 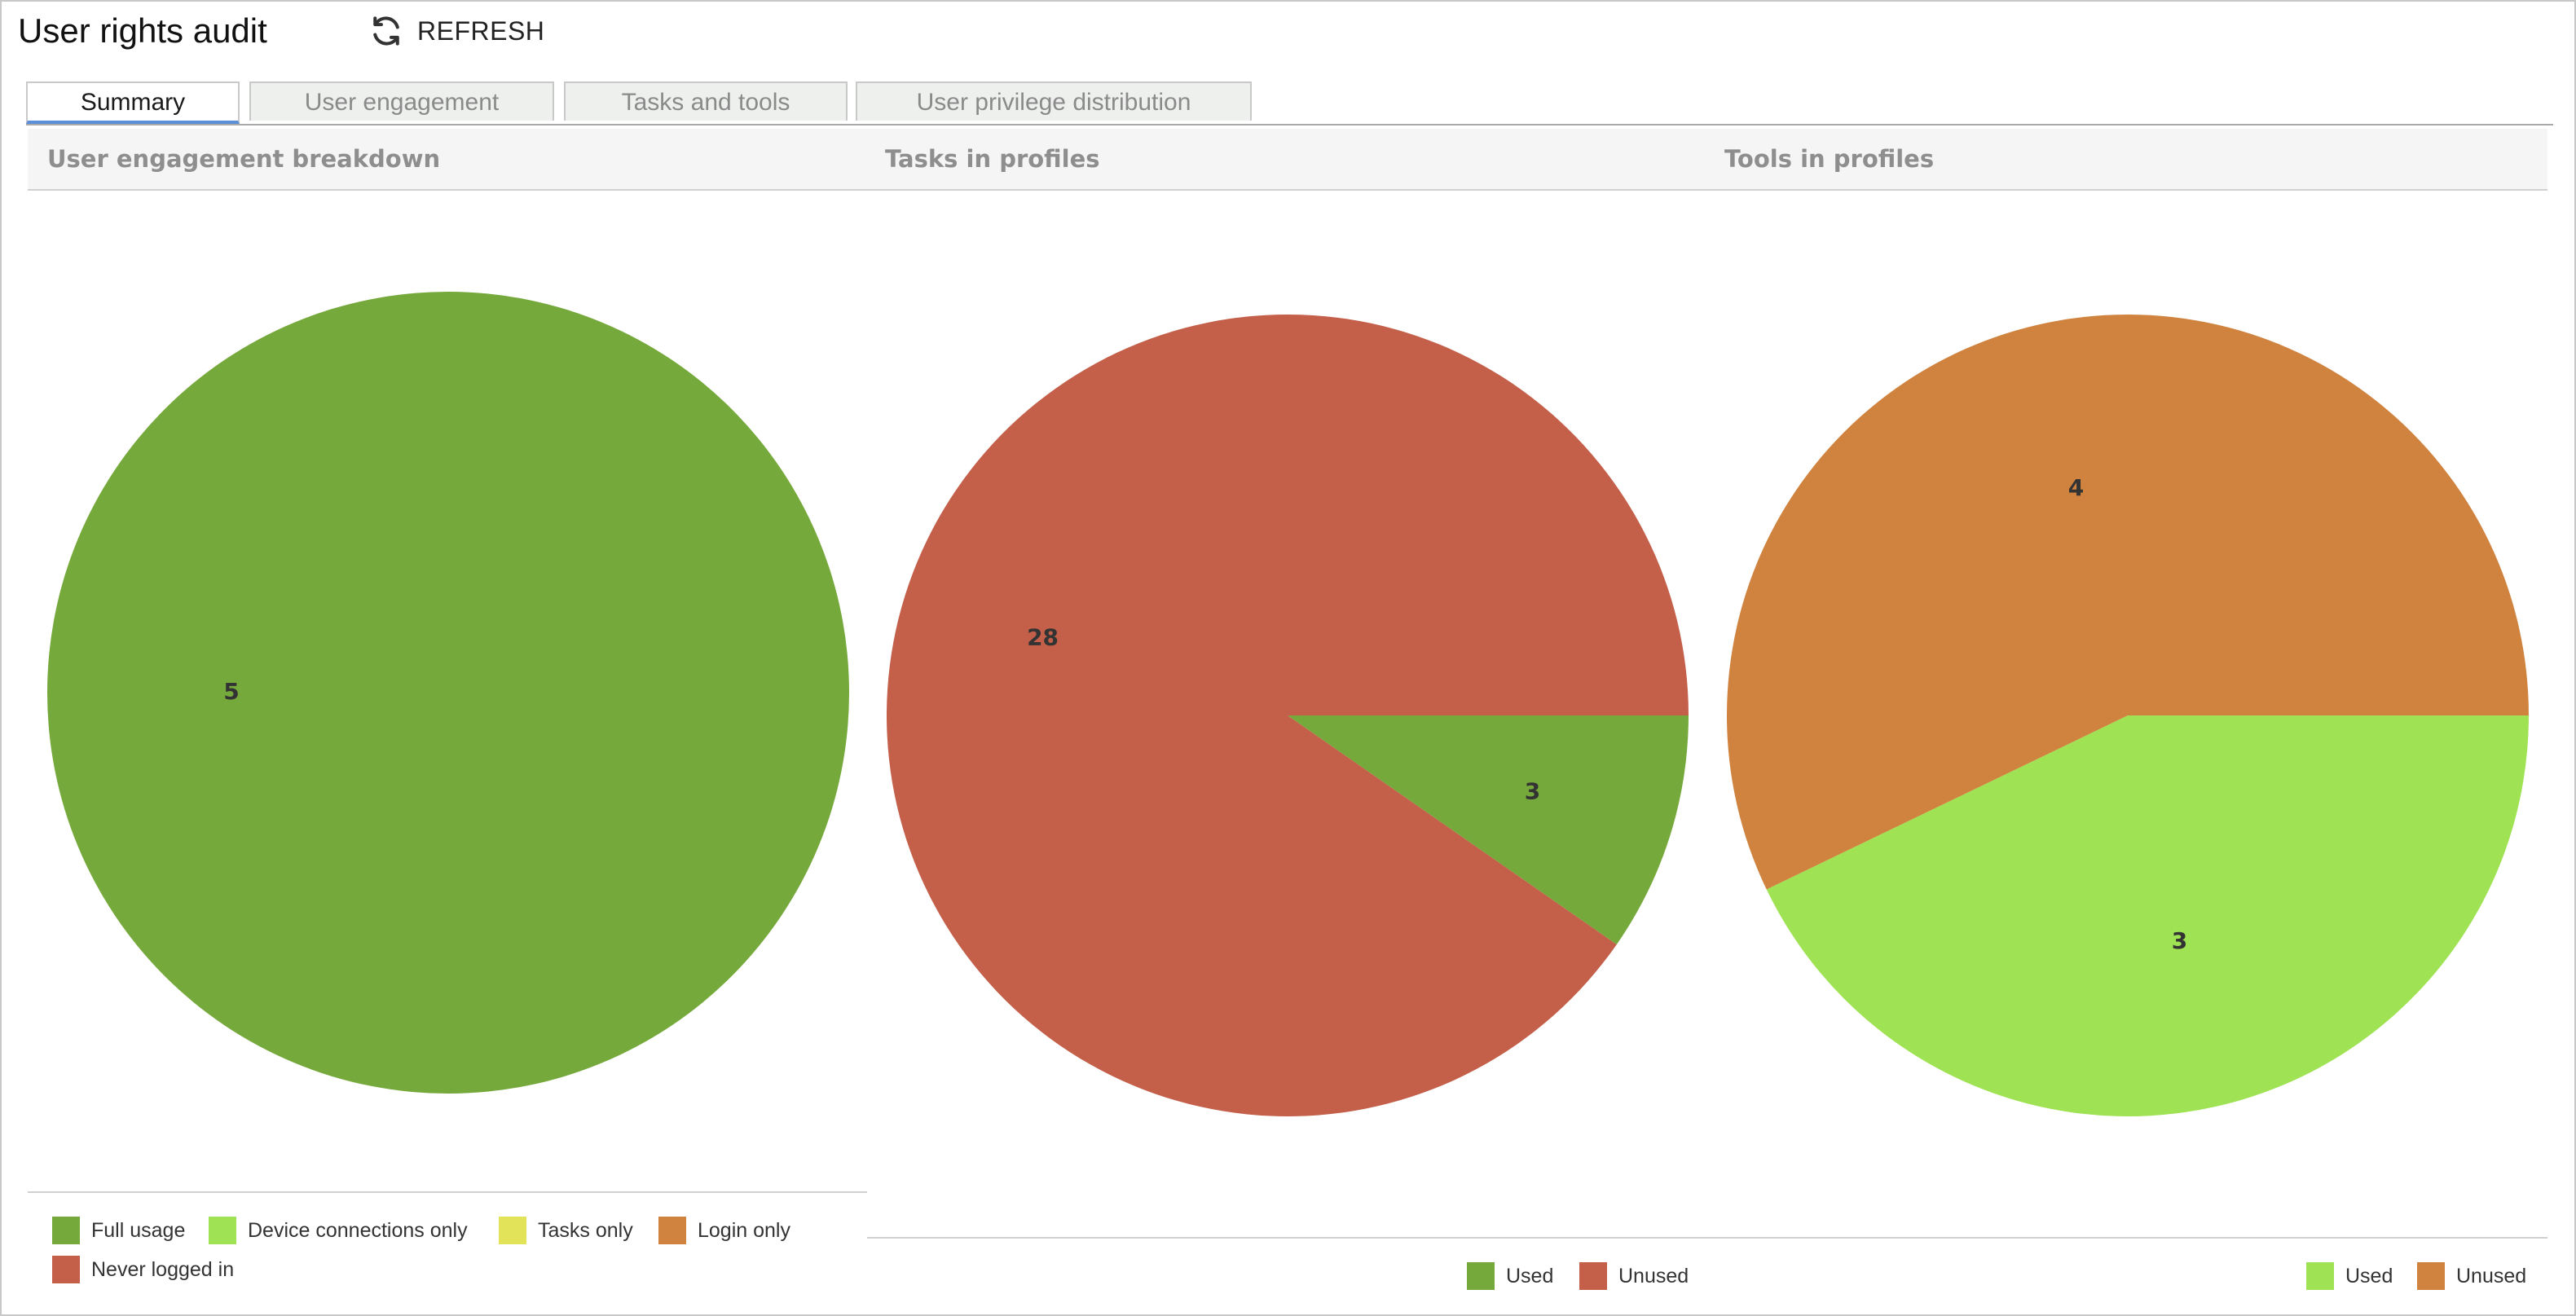 I want to click on refresh-label: REFRESH, so click(x=481, y=31).